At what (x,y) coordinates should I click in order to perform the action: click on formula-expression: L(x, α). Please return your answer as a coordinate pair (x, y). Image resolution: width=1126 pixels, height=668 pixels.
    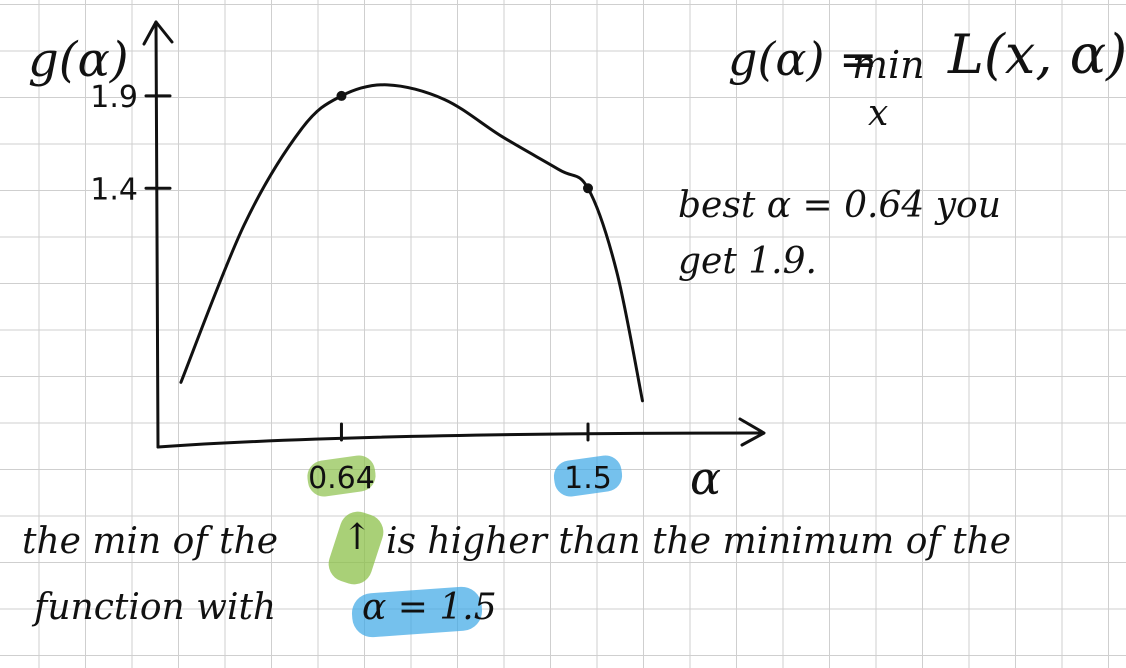
    Looking at the image, I should click on (1037, 54).